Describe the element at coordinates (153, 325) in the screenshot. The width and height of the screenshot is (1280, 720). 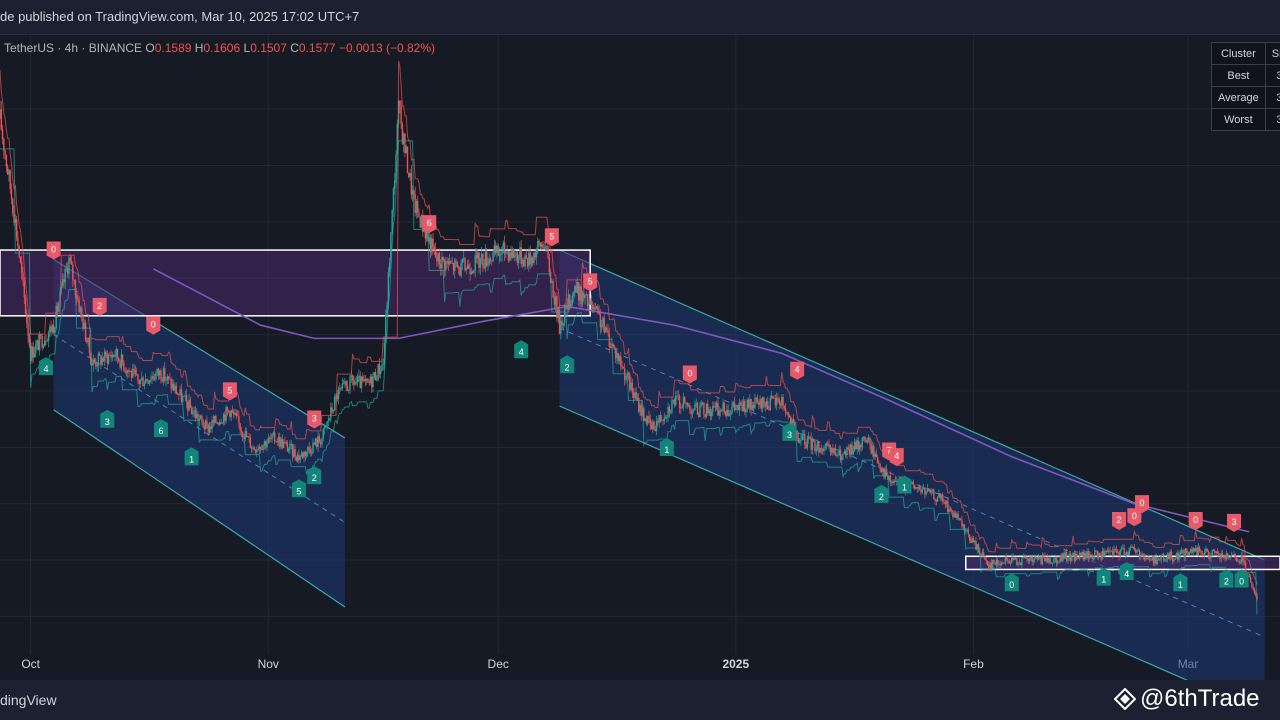
I see `signal-text: 0` at that location.